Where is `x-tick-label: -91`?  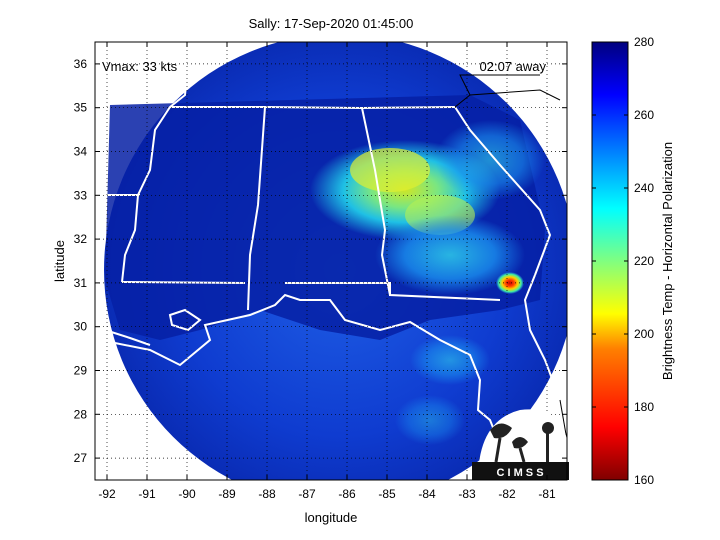
x-tick-label: -91 is located at coordinates (147, 494).